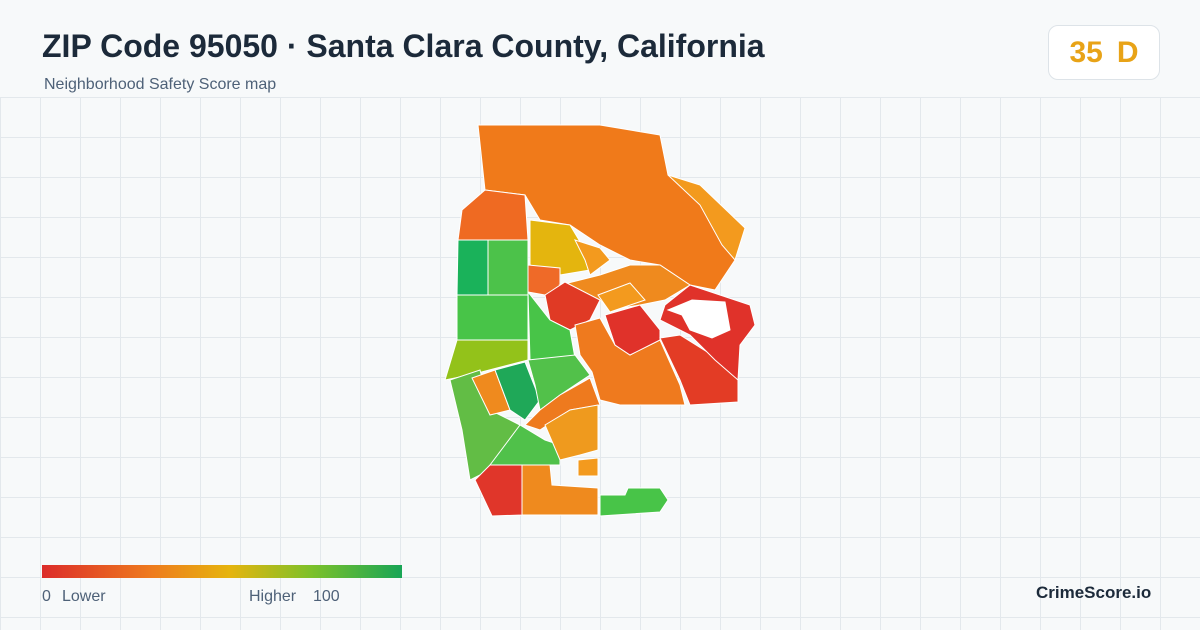 The width and height of the screenshot is (1200, 630). I want to click on score-grade: D, so click(1127, 52).